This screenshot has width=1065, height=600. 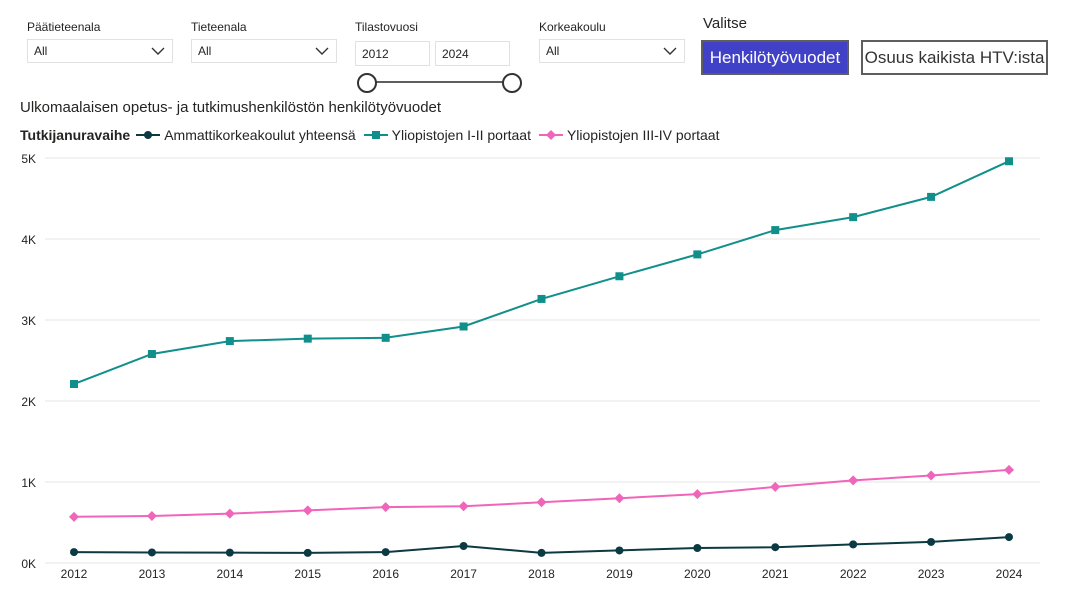 I want to click on legend-marker-circle-icon, so click(x=148, y=135).